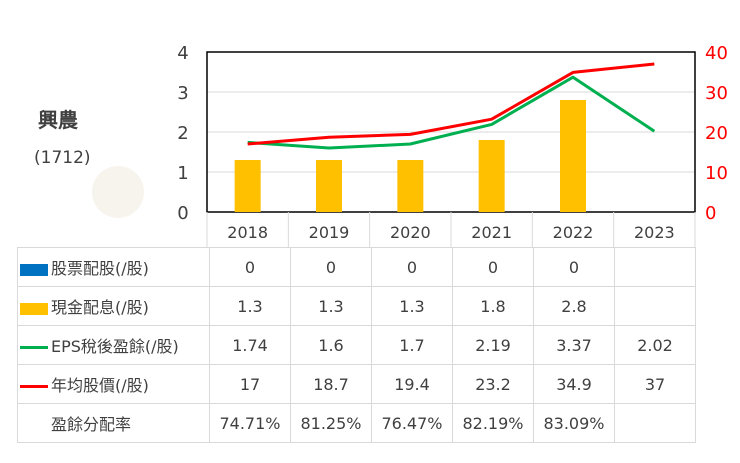 Image resolution: width=740 pixels, height=463 pixels. Describe the element at coordinates (716, 53) in the screenshot. I see `right-tick-label: 40` at that location.